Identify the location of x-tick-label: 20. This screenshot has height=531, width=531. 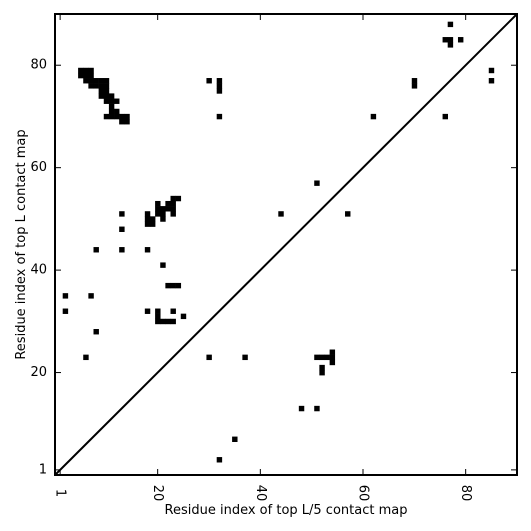
(157, 493).